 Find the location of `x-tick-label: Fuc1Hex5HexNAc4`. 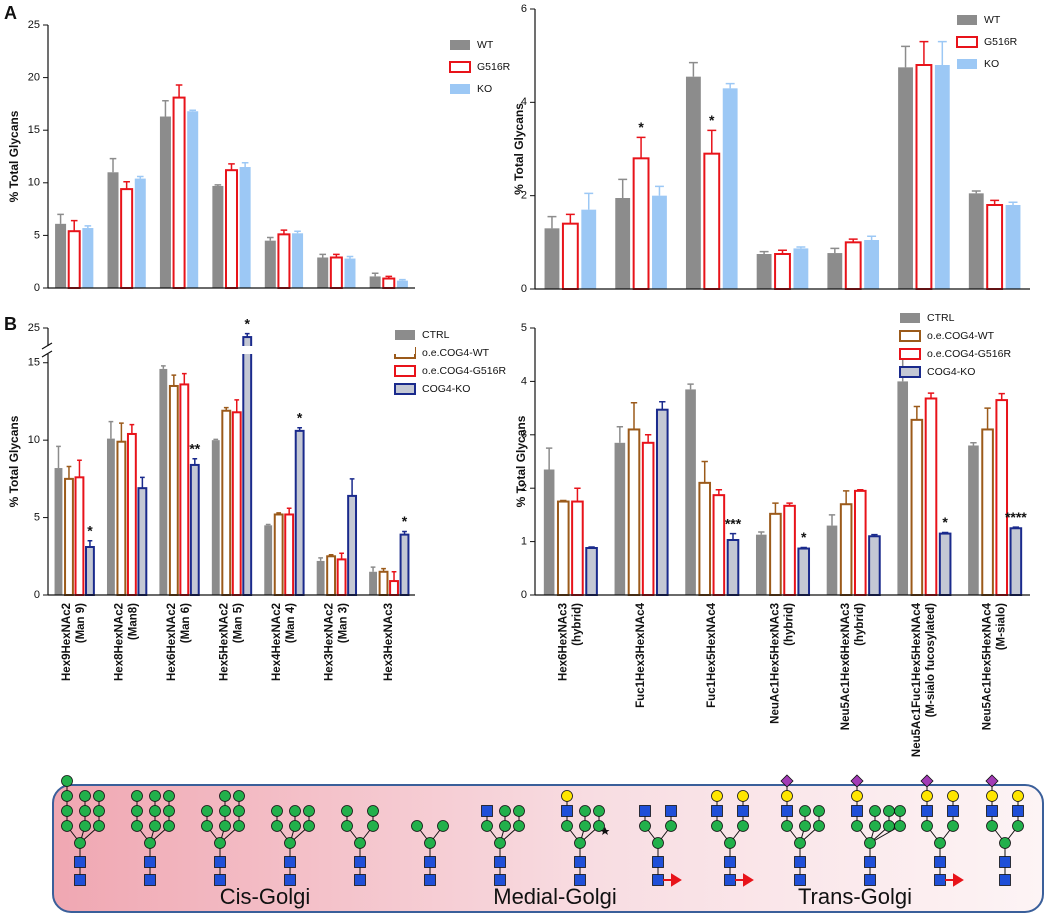

x-tick-label: Fuc1Hex5HexNAc4 is located at coordinates (712, 654).